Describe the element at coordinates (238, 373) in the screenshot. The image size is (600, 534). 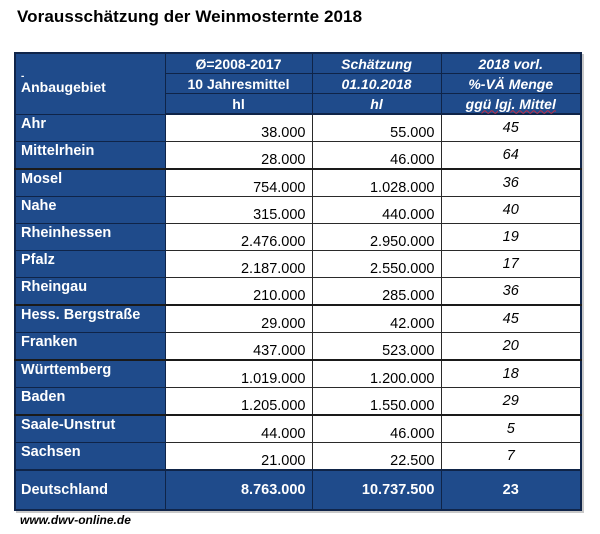
I see `avg-value: 1.019.000` at that location.